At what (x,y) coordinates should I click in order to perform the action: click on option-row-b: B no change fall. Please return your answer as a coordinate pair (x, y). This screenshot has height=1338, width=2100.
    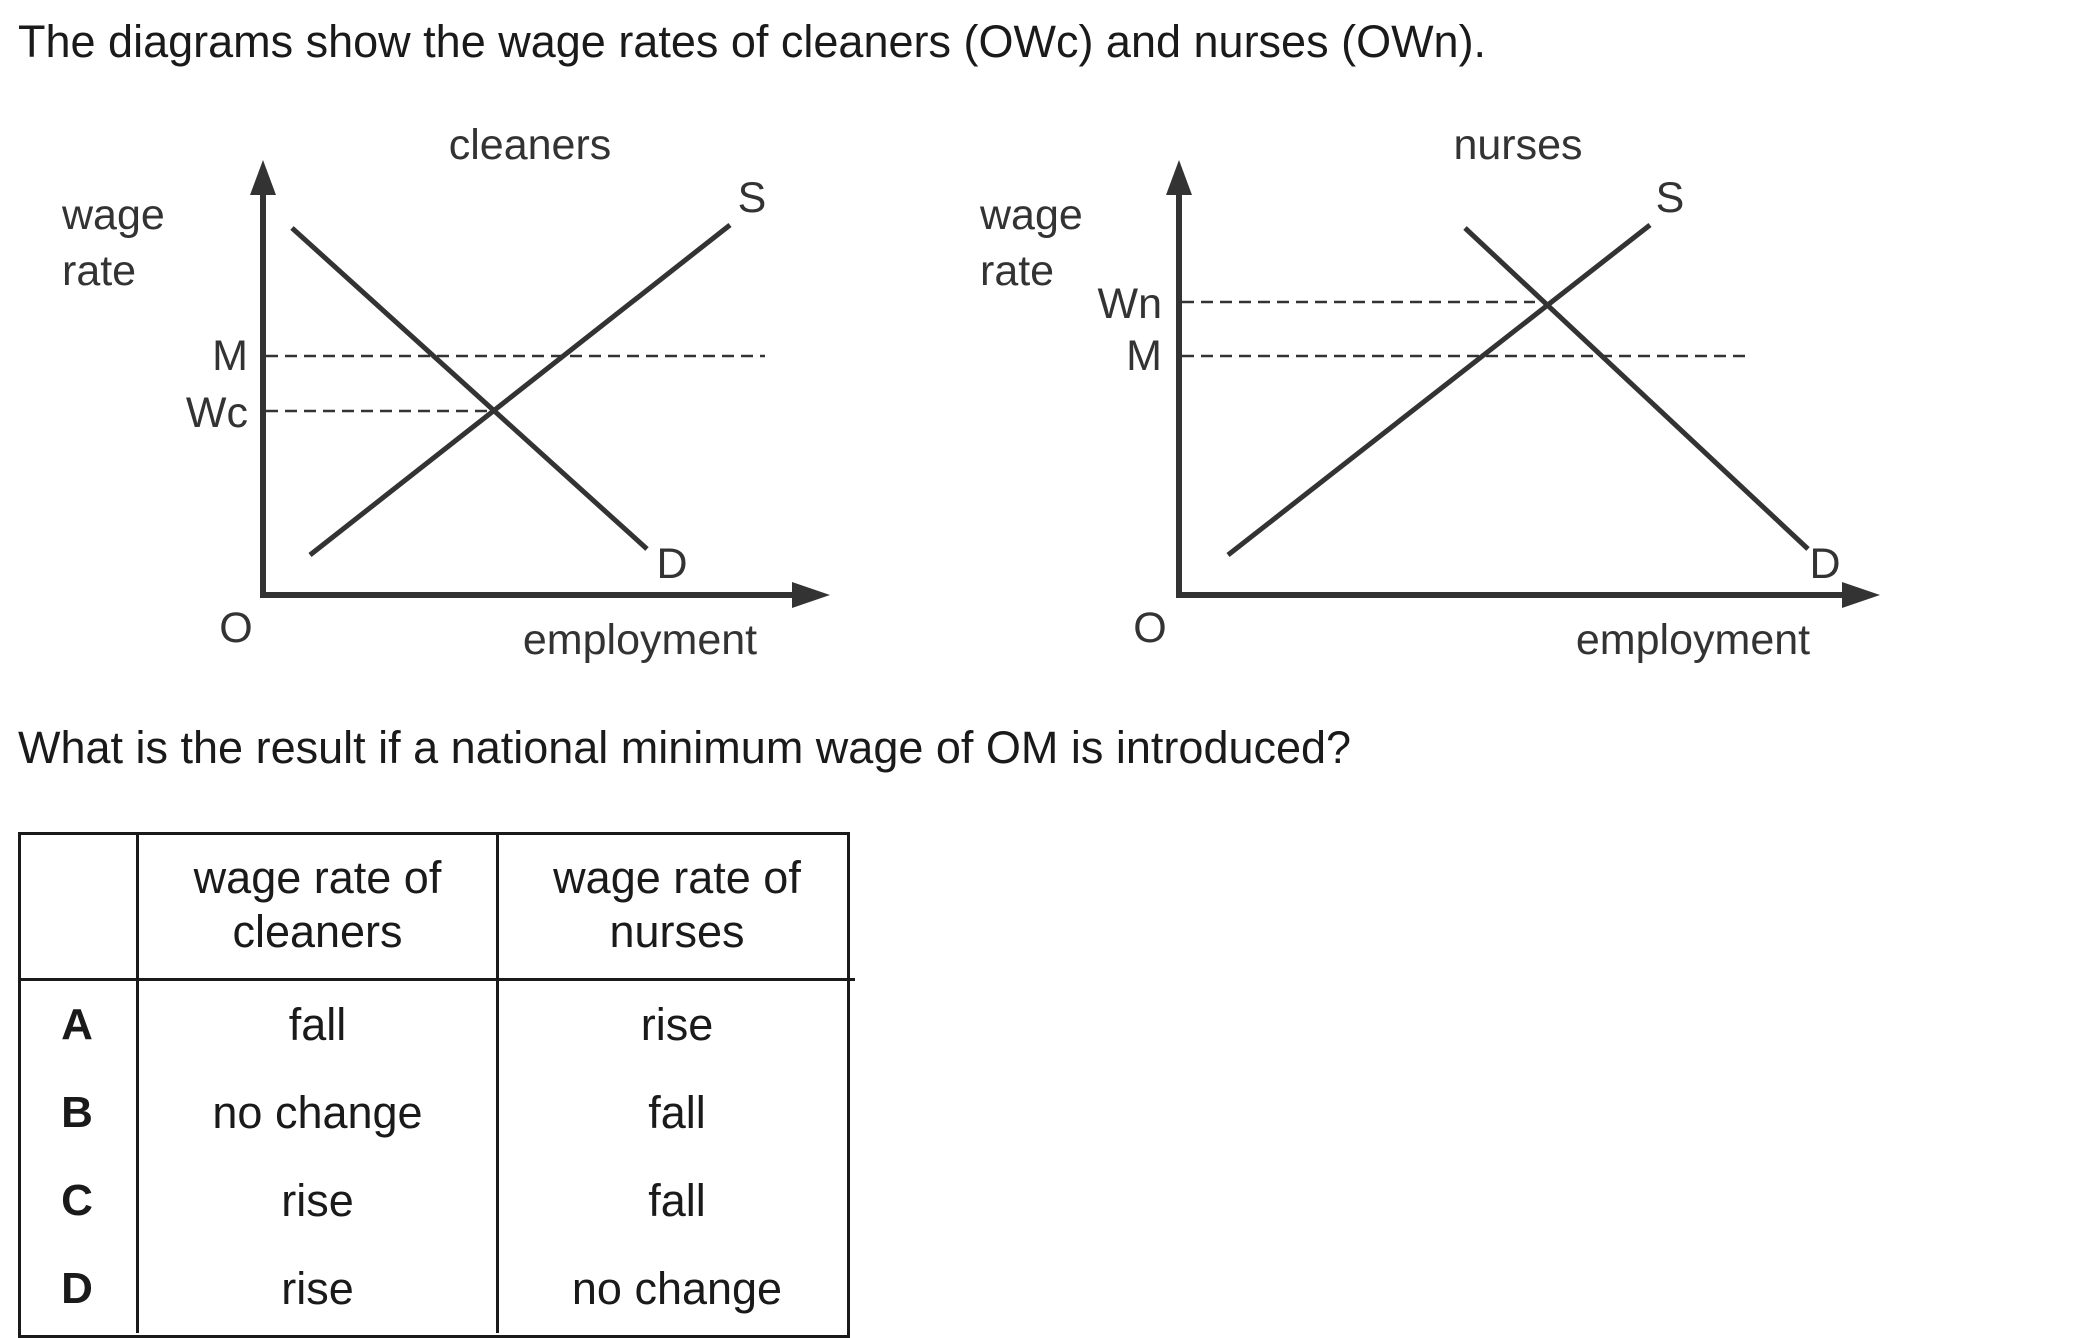
    Looking at the image, I should click on (436, 1113).